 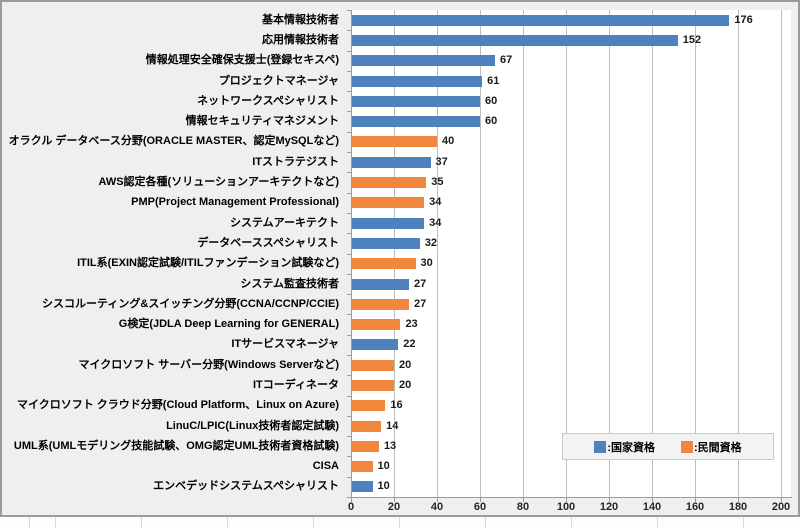 I want to click on category-label: マイクロソフト サーバー分野(Windows Serverなど), so click(x=174, y=365).